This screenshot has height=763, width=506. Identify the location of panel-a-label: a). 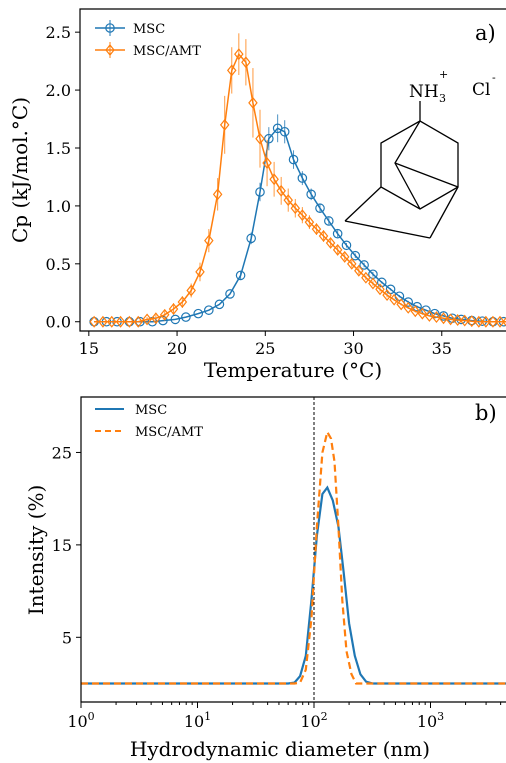
(485, 33).